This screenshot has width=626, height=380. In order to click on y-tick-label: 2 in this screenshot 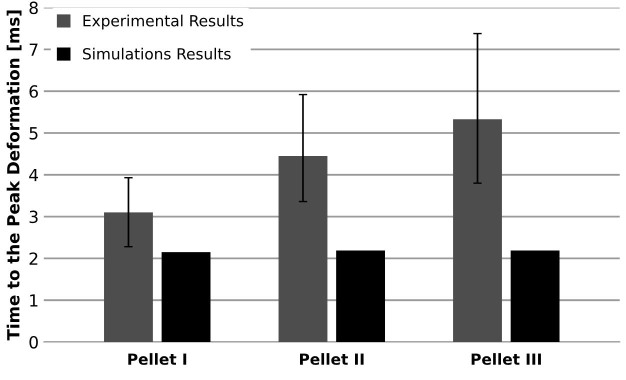, I will do `click(34, 258)`.